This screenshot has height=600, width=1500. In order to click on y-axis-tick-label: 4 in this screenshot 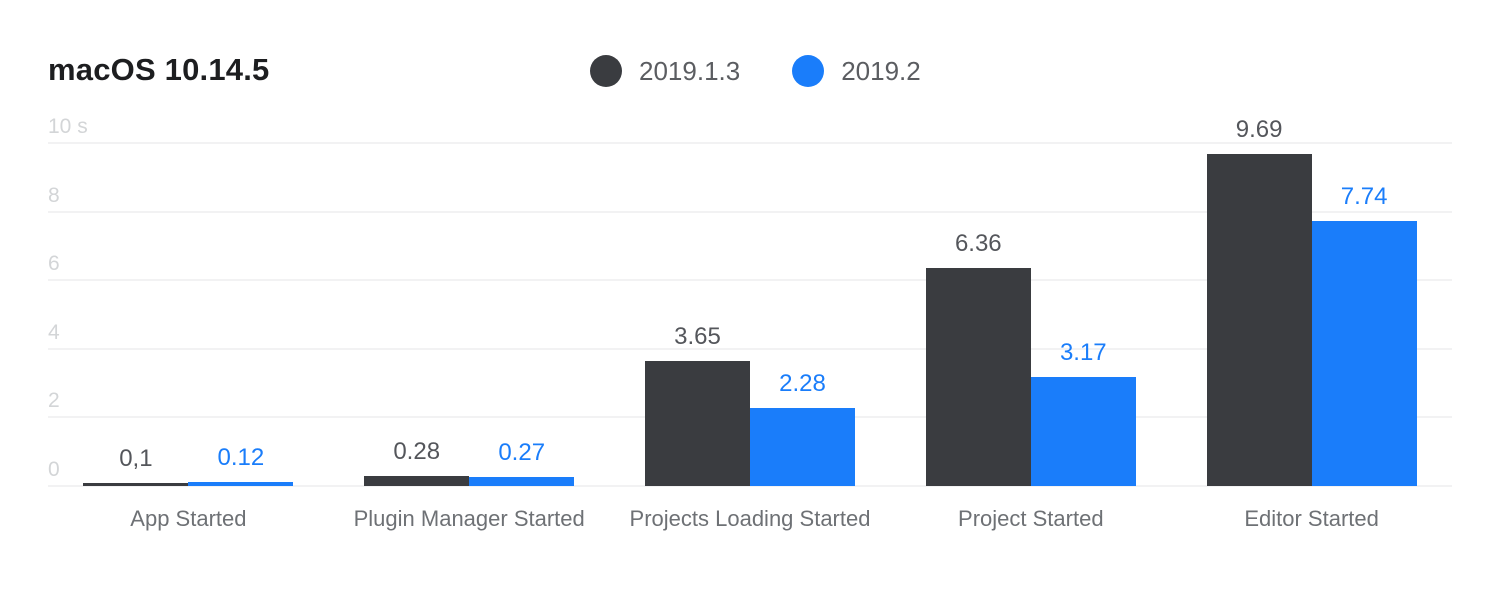, I will do `click(54, 332)`.